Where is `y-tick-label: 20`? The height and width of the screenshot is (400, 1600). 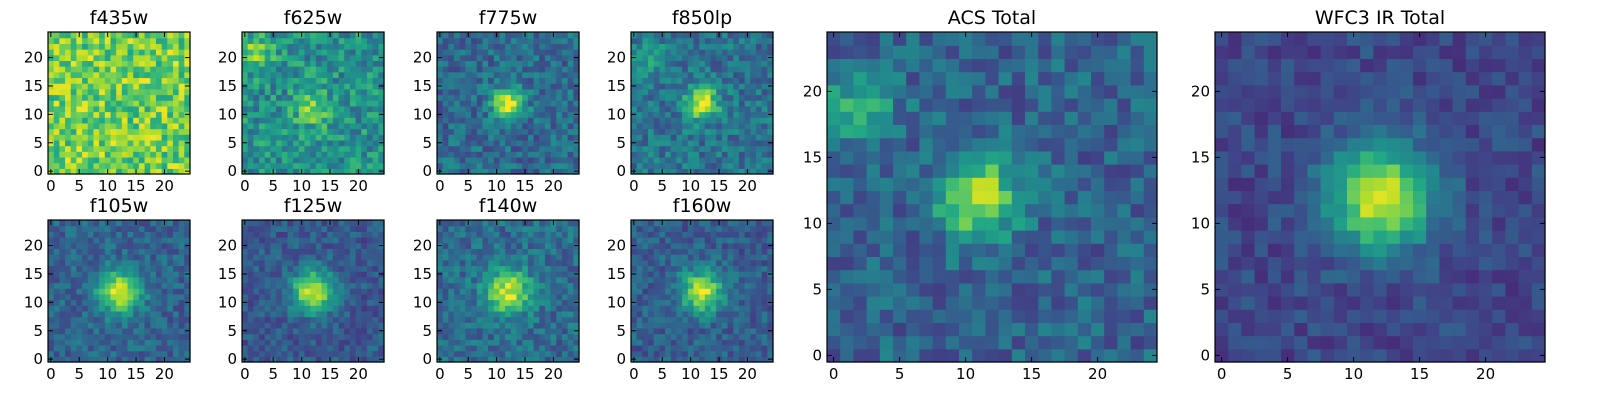 y-tick-label: 20 is located at coordinates (422, 246).